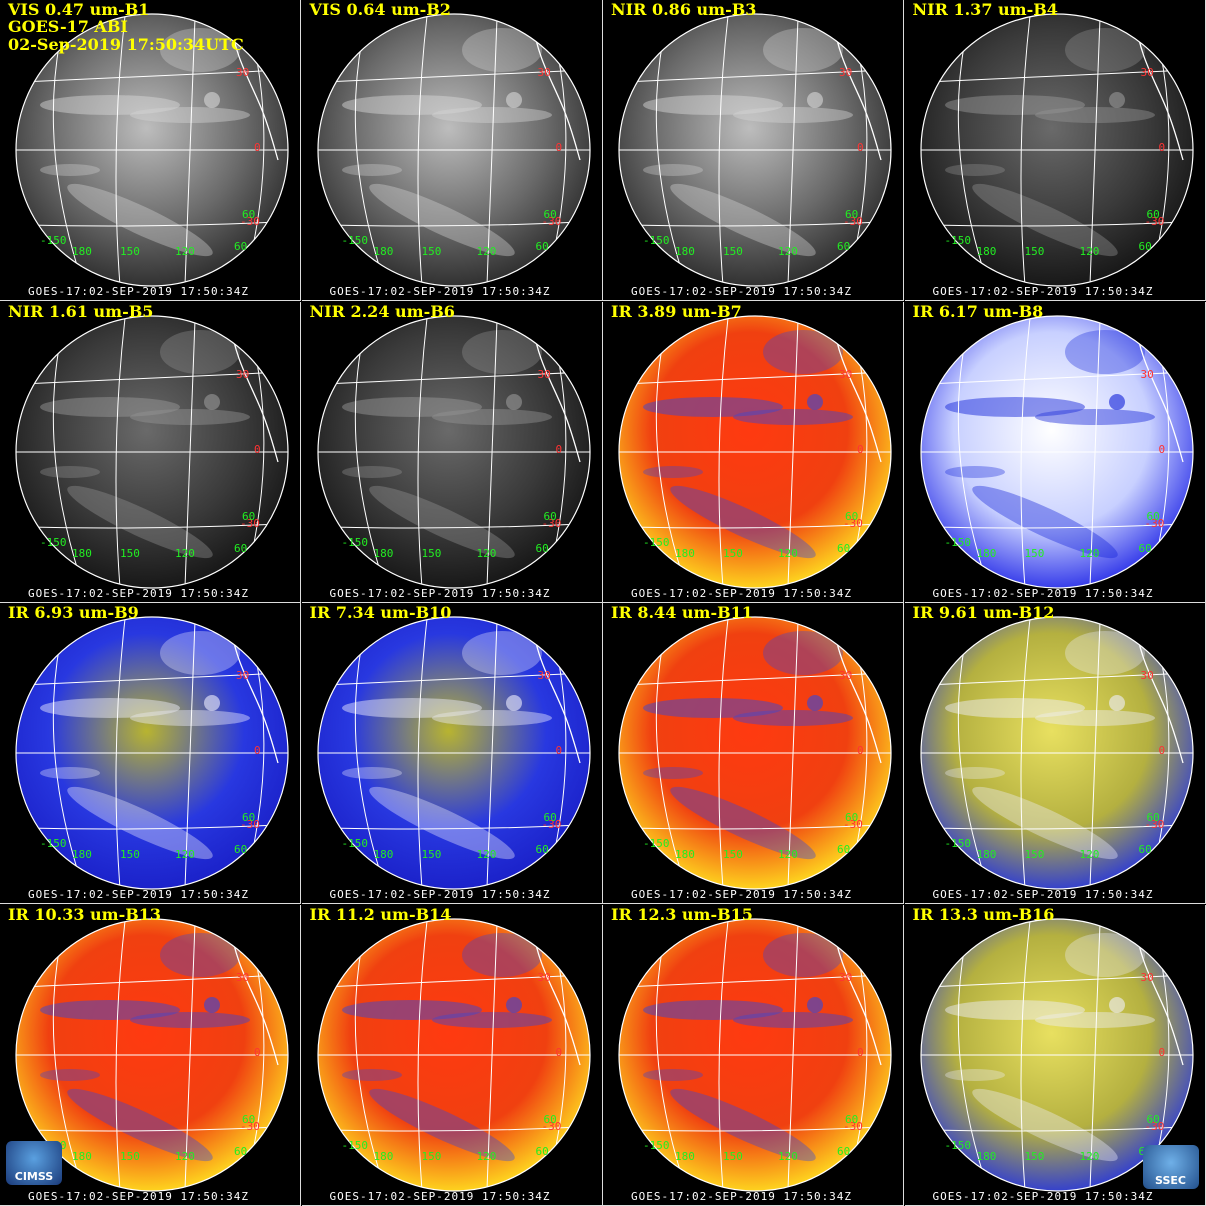  Describe the element at coordinates (682, 914) in the screenshot. I see `band-title: IR 12.3 um-B15` at that location.